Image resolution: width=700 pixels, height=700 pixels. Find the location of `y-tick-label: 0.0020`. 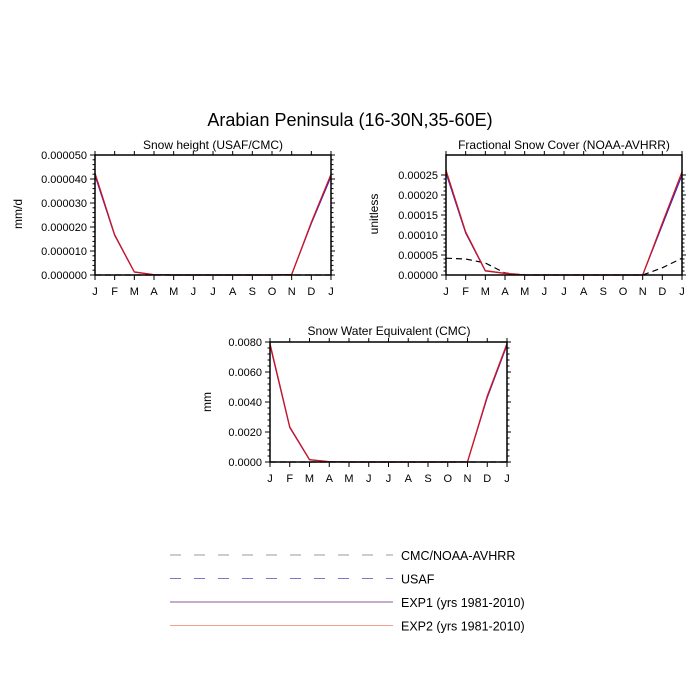

y-tick-label: 0.0020 is located at coordinates (245, 433).